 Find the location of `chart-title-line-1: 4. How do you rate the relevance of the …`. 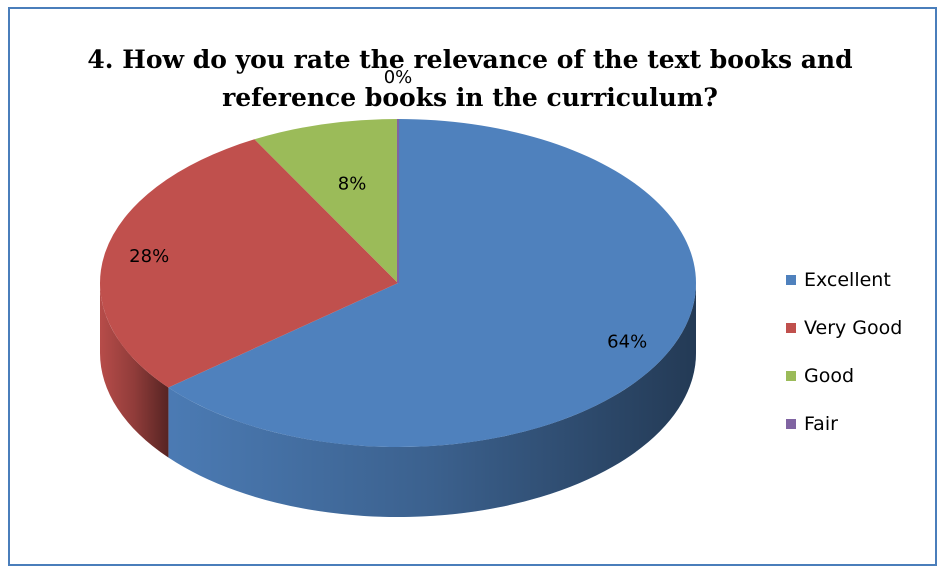

chart-title-line-1: 4. How do you rate the relevance of the … is located at coordinates (470, 59).